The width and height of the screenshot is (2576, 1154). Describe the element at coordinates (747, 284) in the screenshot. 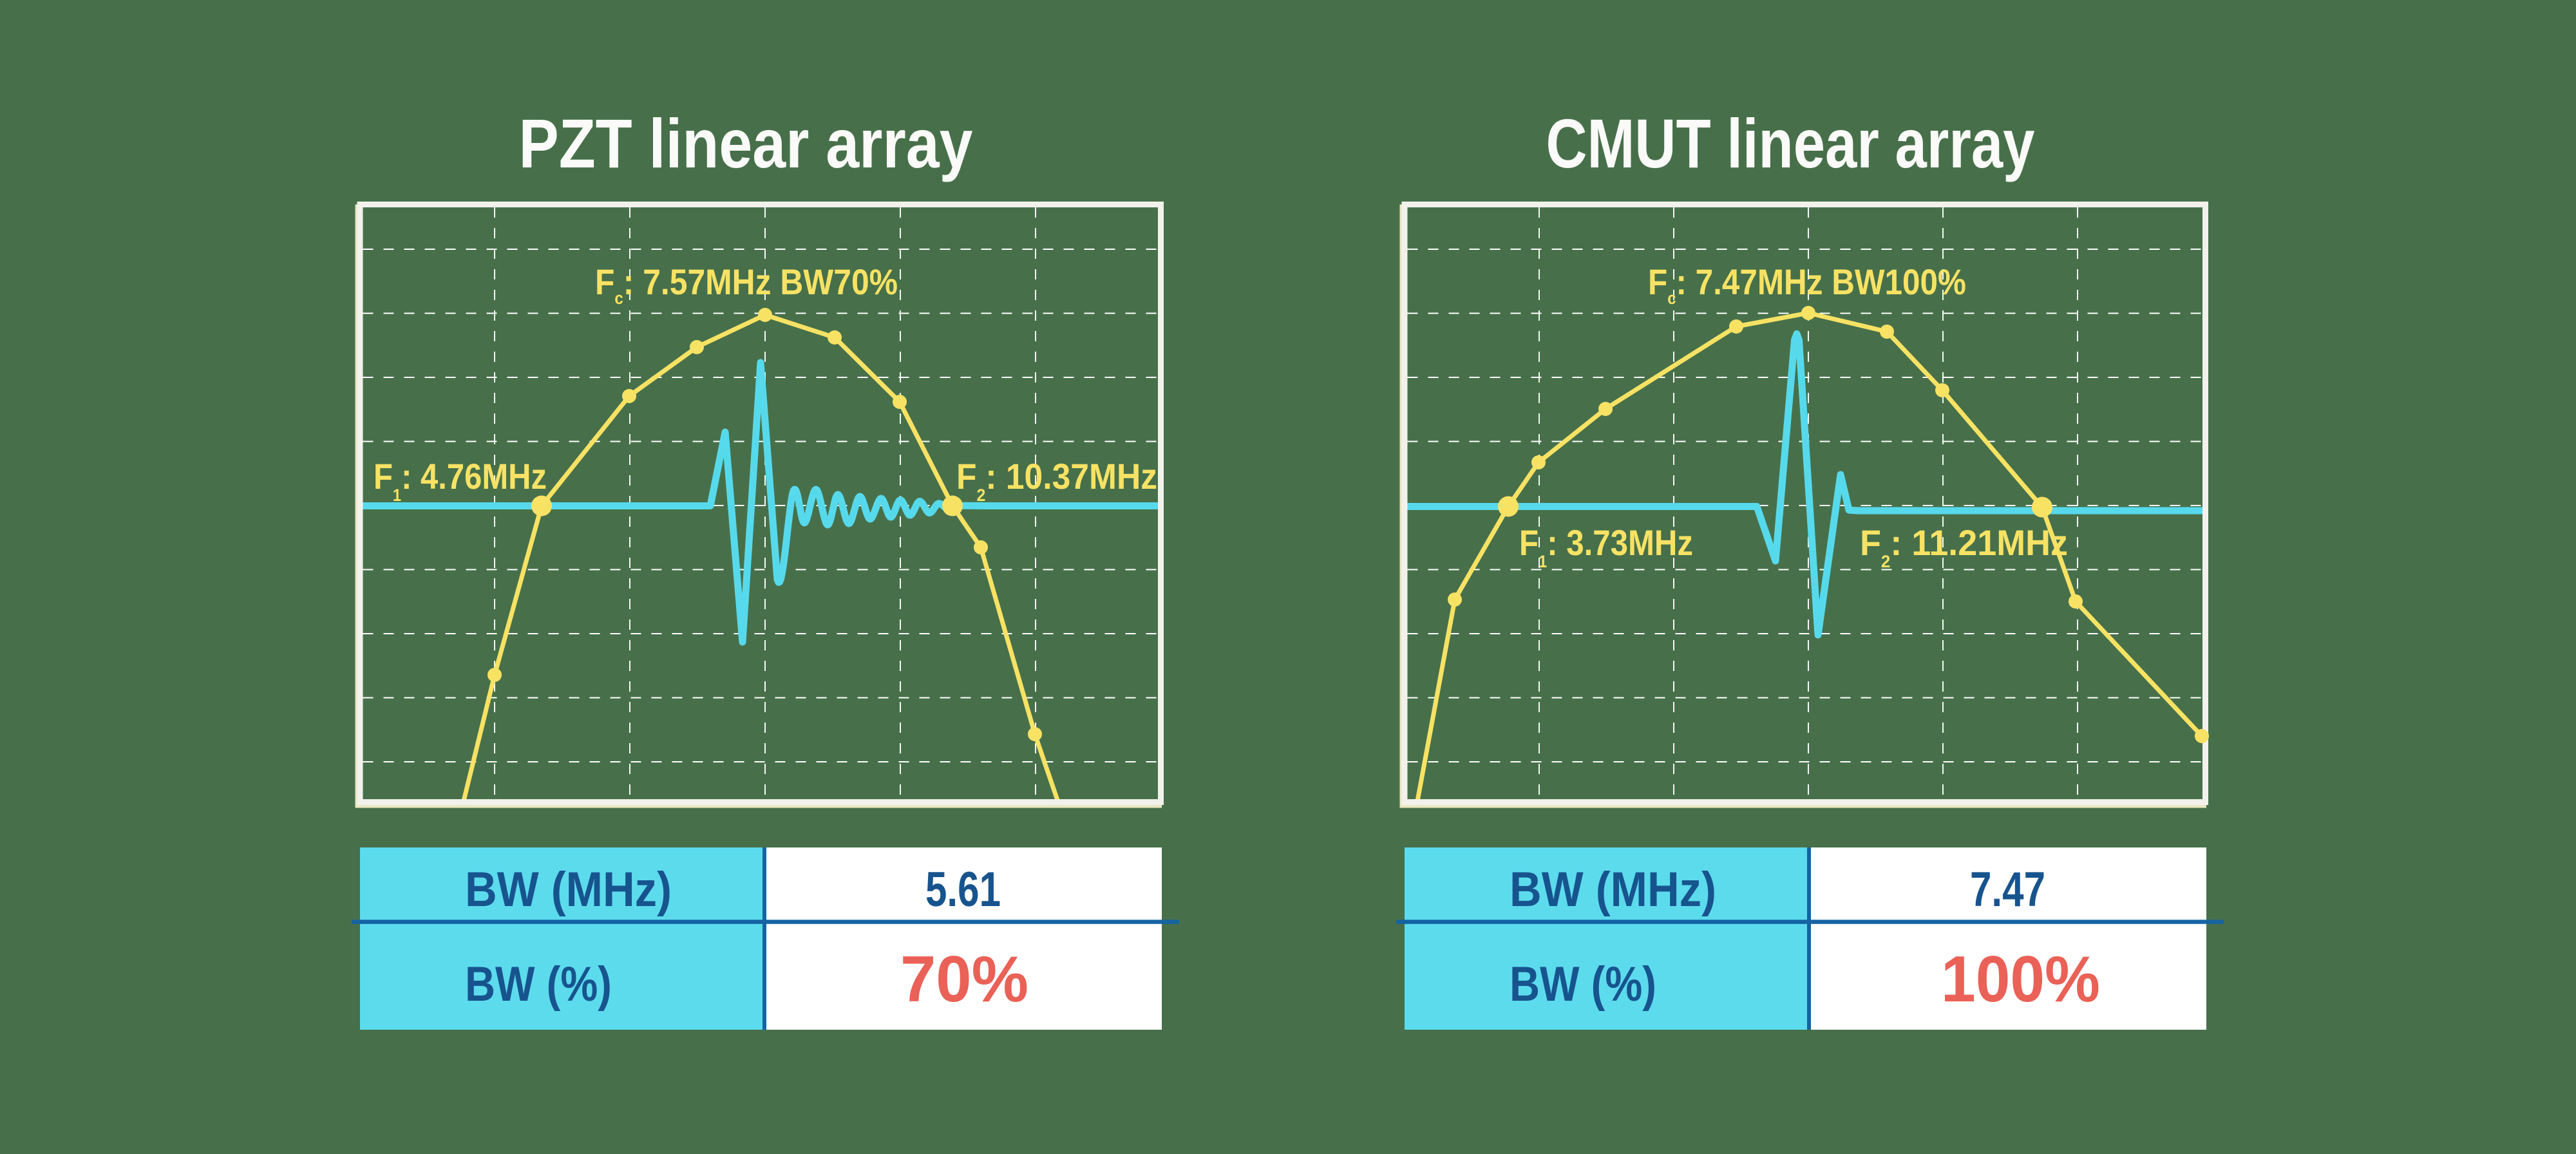

I see `svg-text: Fc: 7.57MHz BW70%` at that location.